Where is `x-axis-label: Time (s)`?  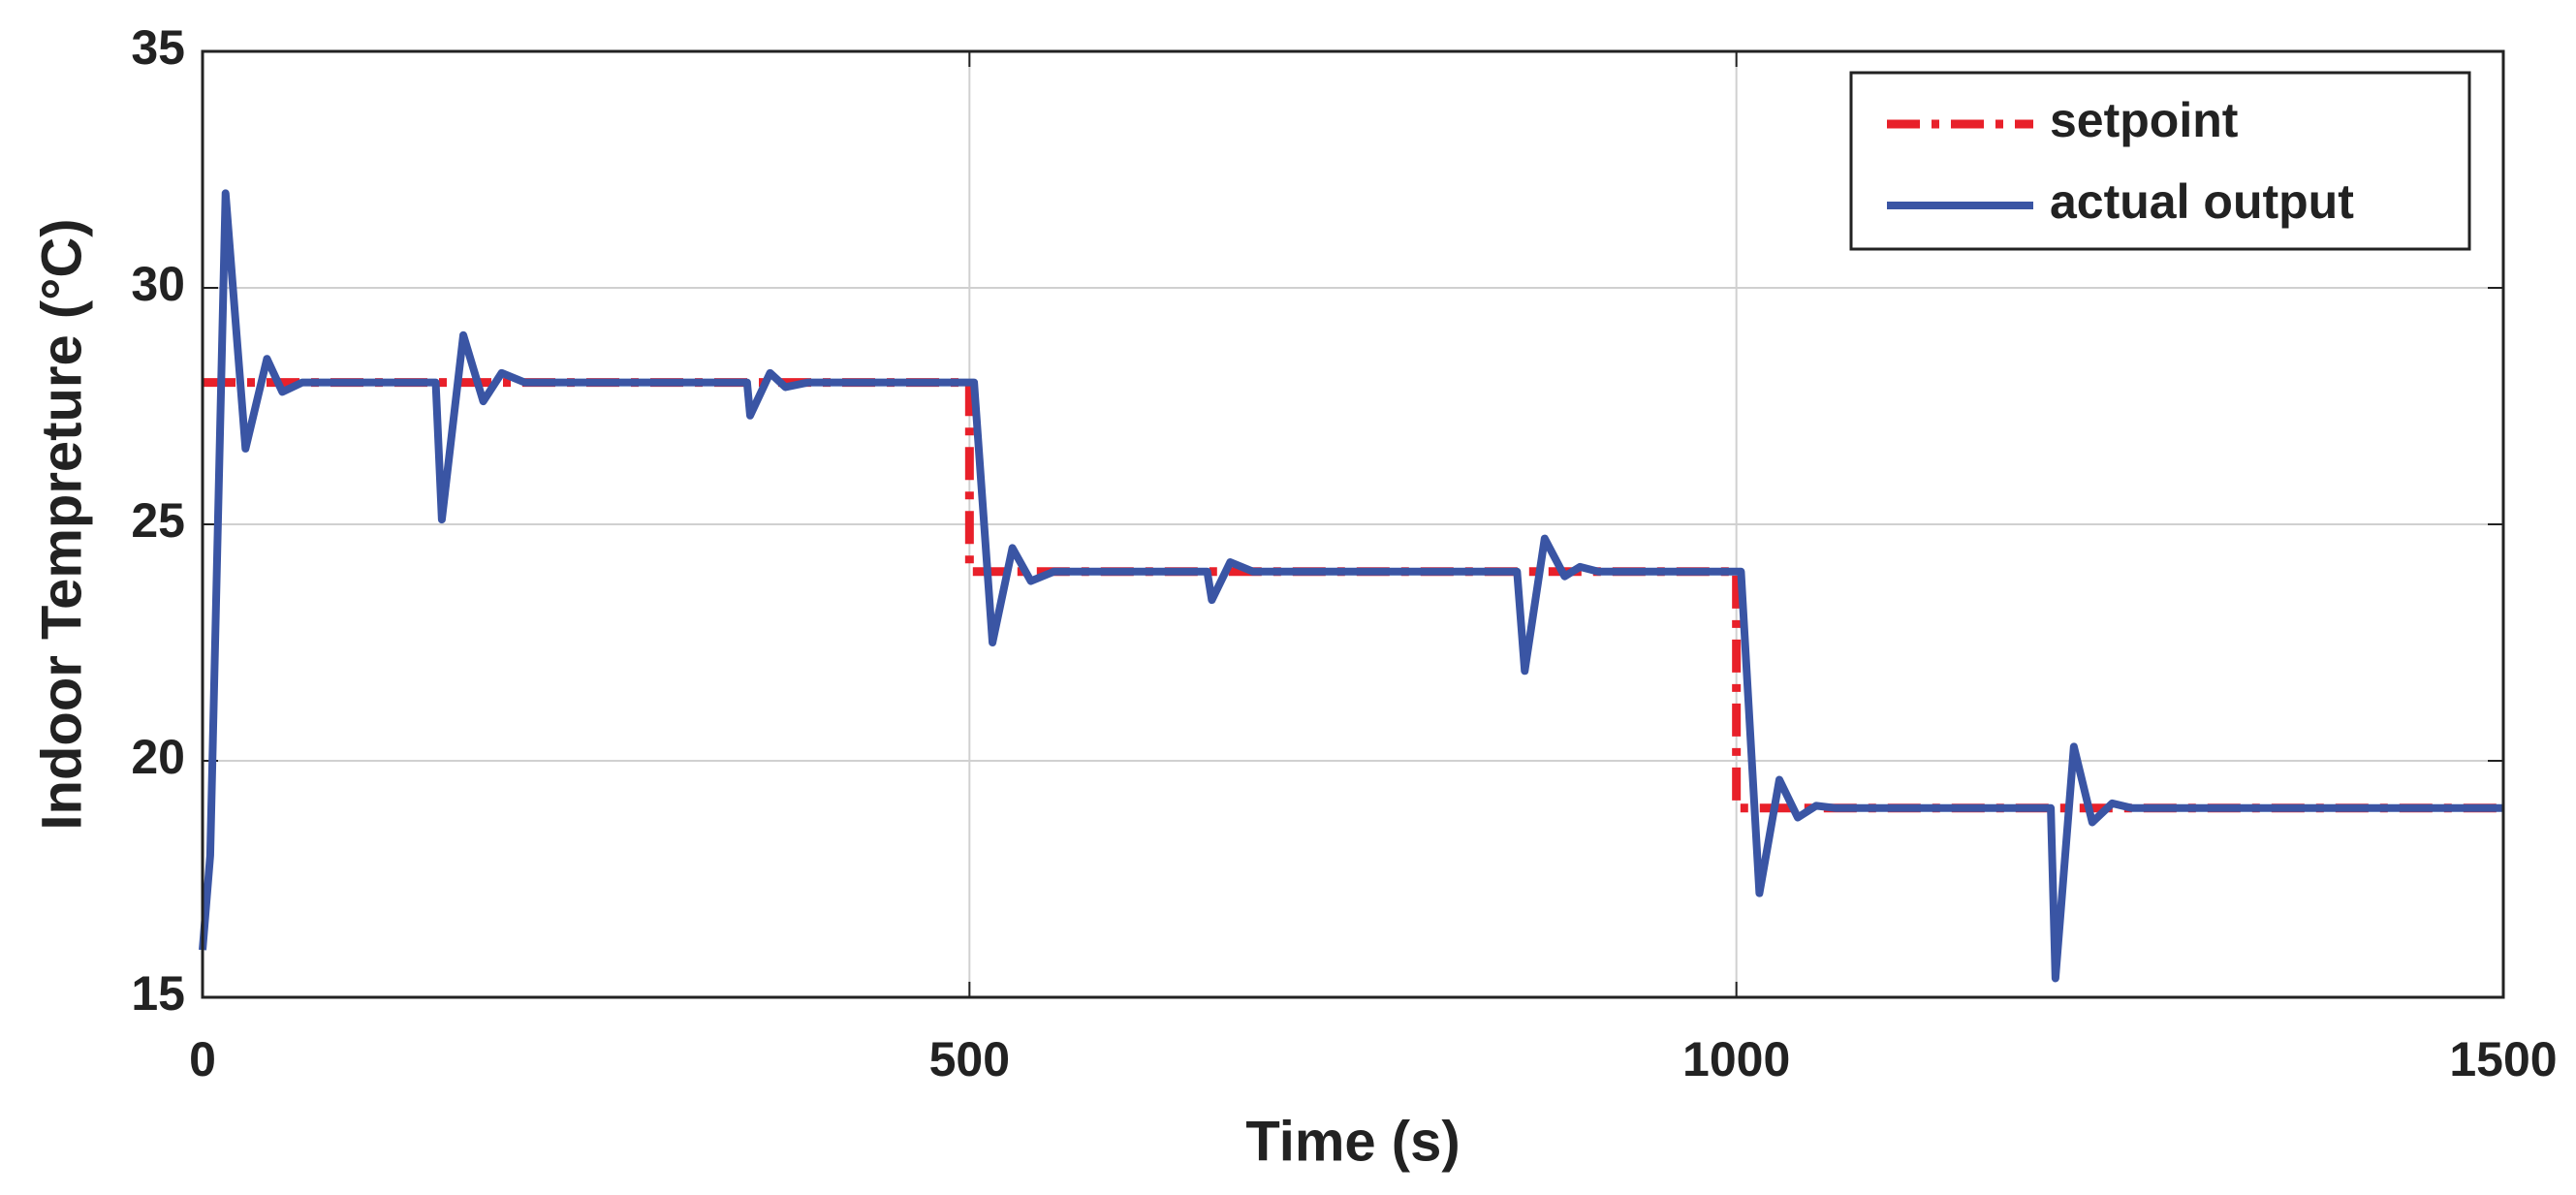
x-axis-label: Time (s) is located at coordinates (1352, 1141).